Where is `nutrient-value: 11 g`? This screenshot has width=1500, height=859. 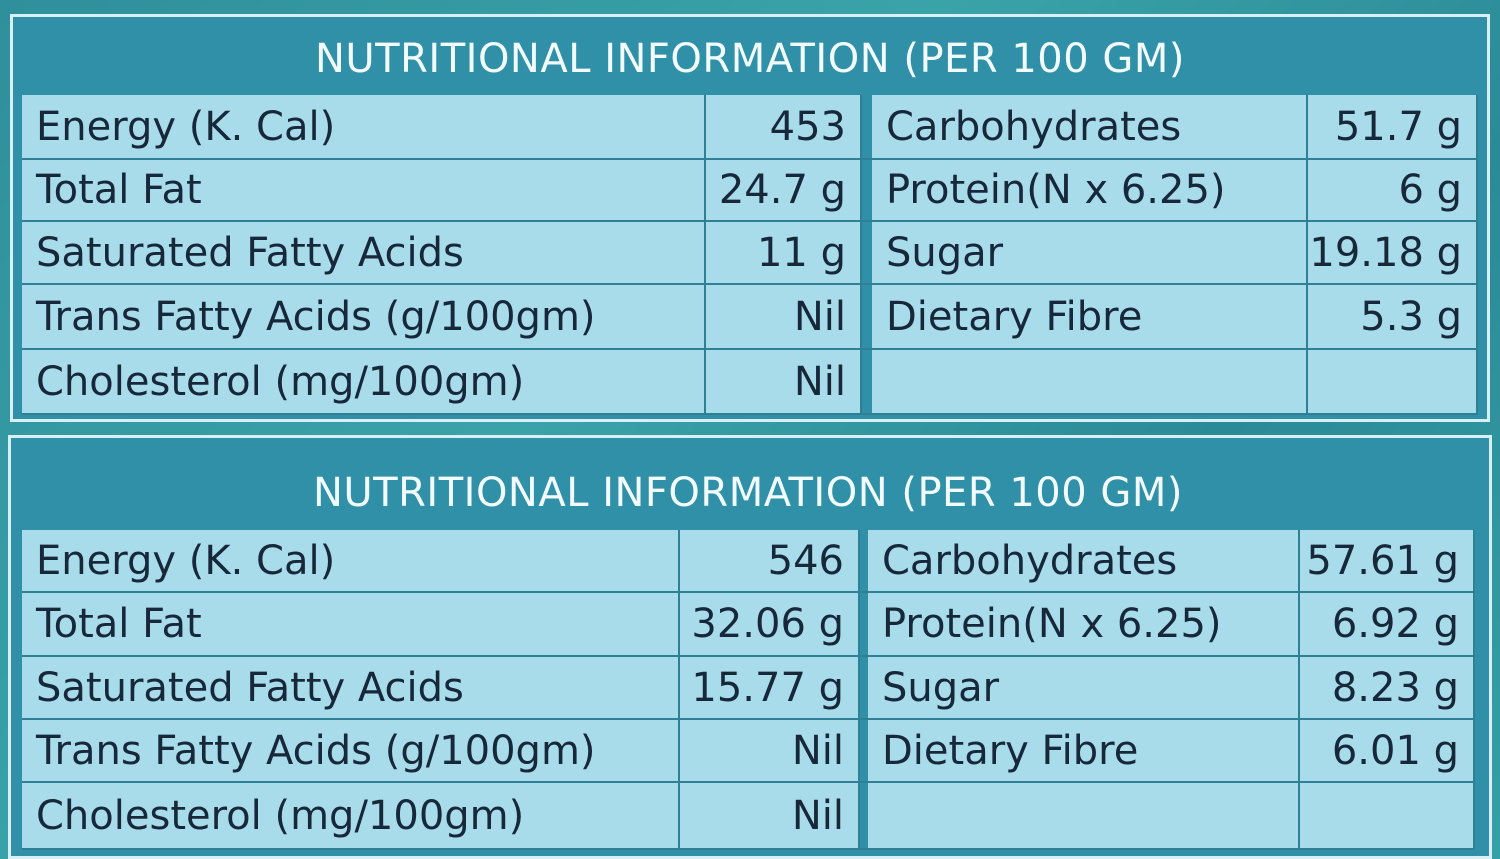
nutrient-value: 11 g is located at coordinates (784, 253).